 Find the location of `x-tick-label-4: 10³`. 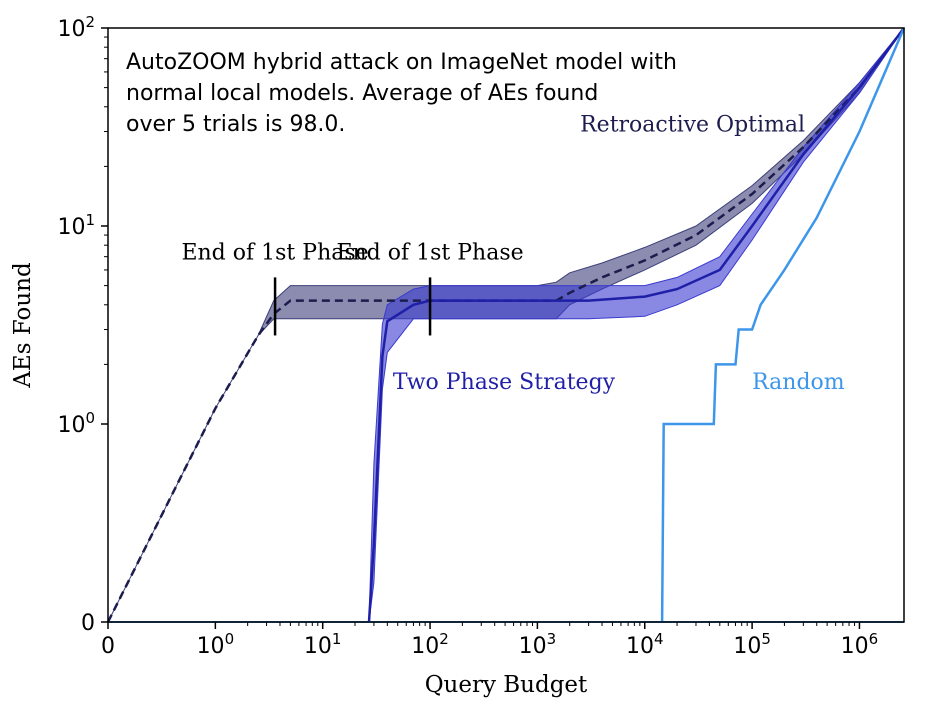

x-tick-label-4: 10³ is located at coordinates (538, 644).